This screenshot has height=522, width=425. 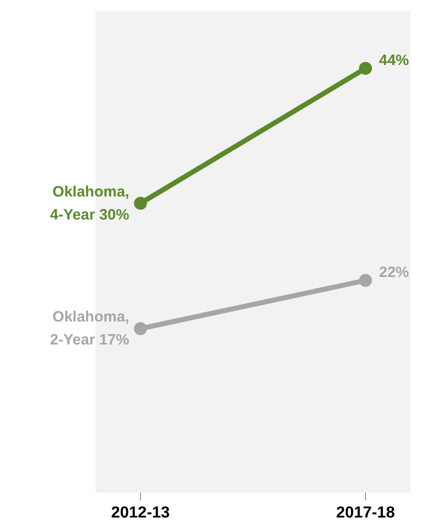 What do you see at coordinates (365, 513) in the screenshot?
I see `x-tick-label: 2017-18` at bounding box center [365, 513].